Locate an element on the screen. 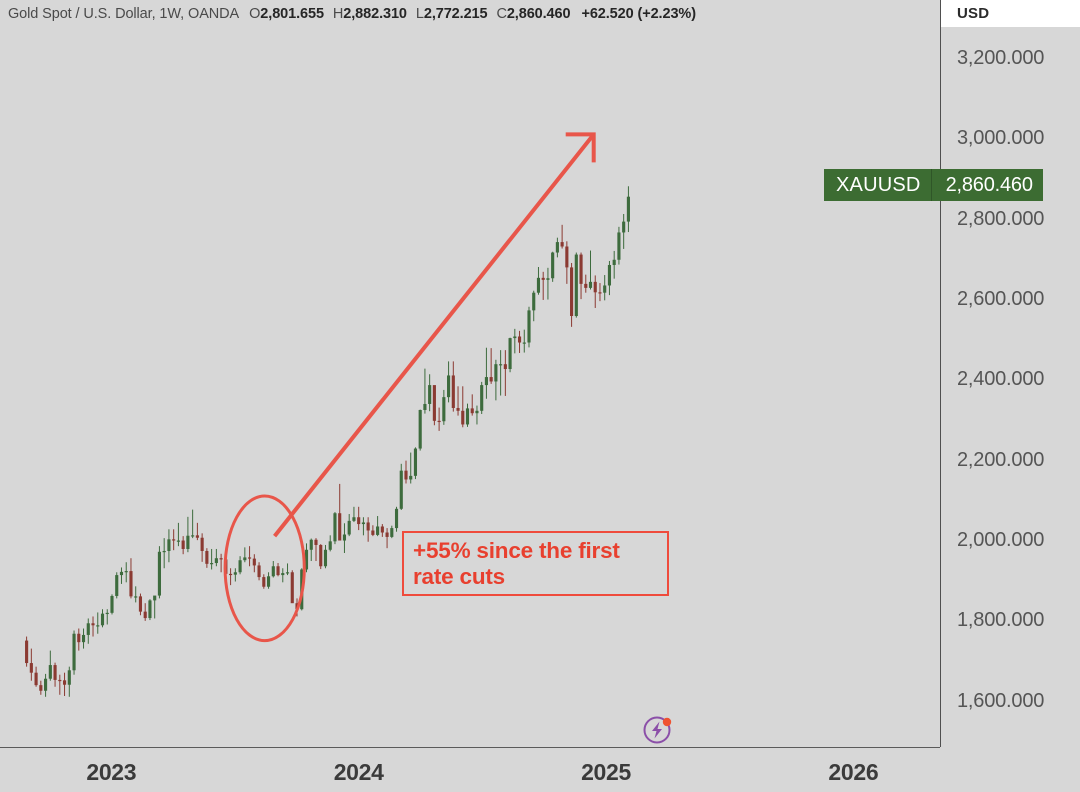  price-tick-label: 2,200.000 is located at coordinates (1001, 459).